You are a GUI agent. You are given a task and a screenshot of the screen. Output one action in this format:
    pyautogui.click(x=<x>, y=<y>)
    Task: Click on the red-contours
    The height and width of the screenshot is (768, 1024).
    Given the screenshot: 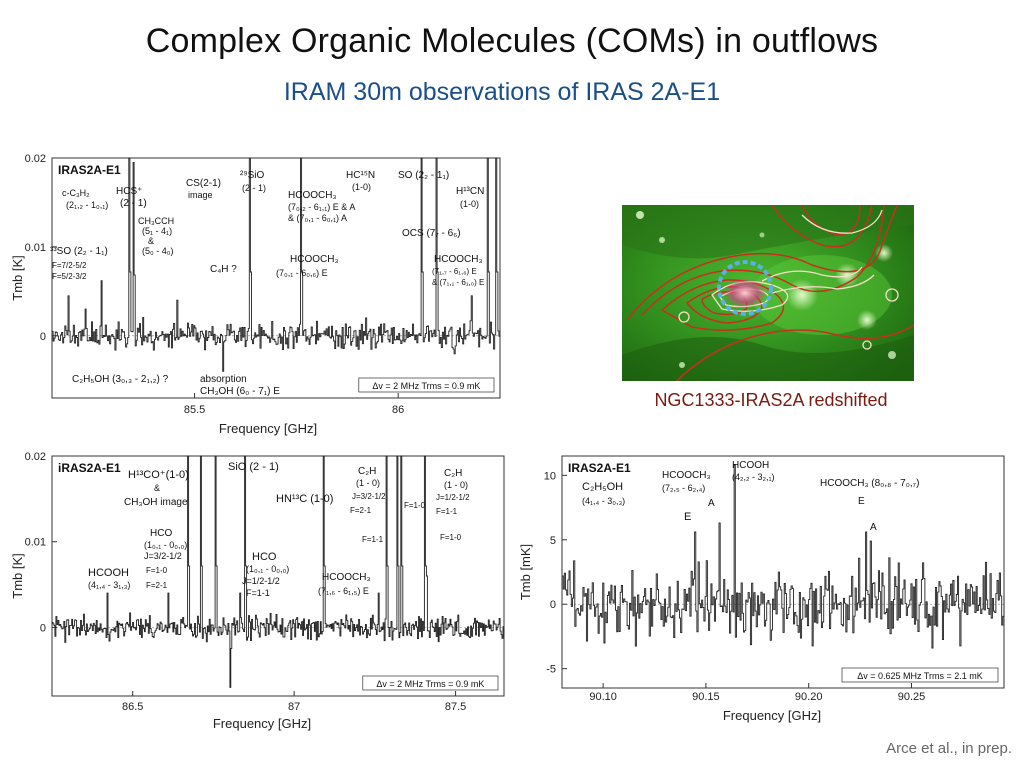 What is the action you would take?
    pyautogui.click(x=770, y=293)
    